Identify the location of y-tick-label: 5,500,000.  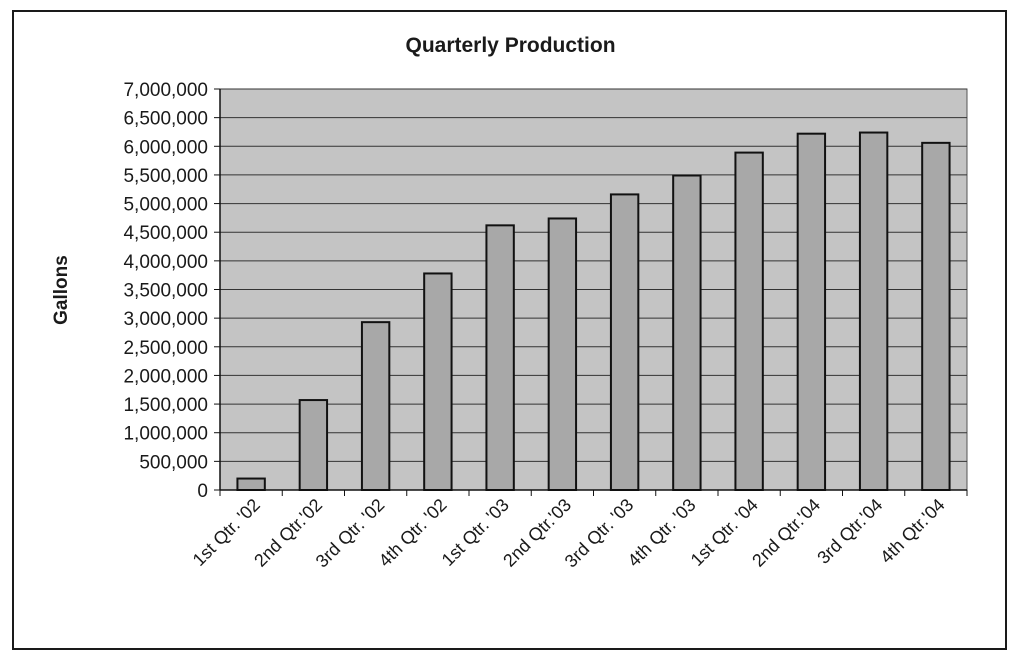
(165, 176).